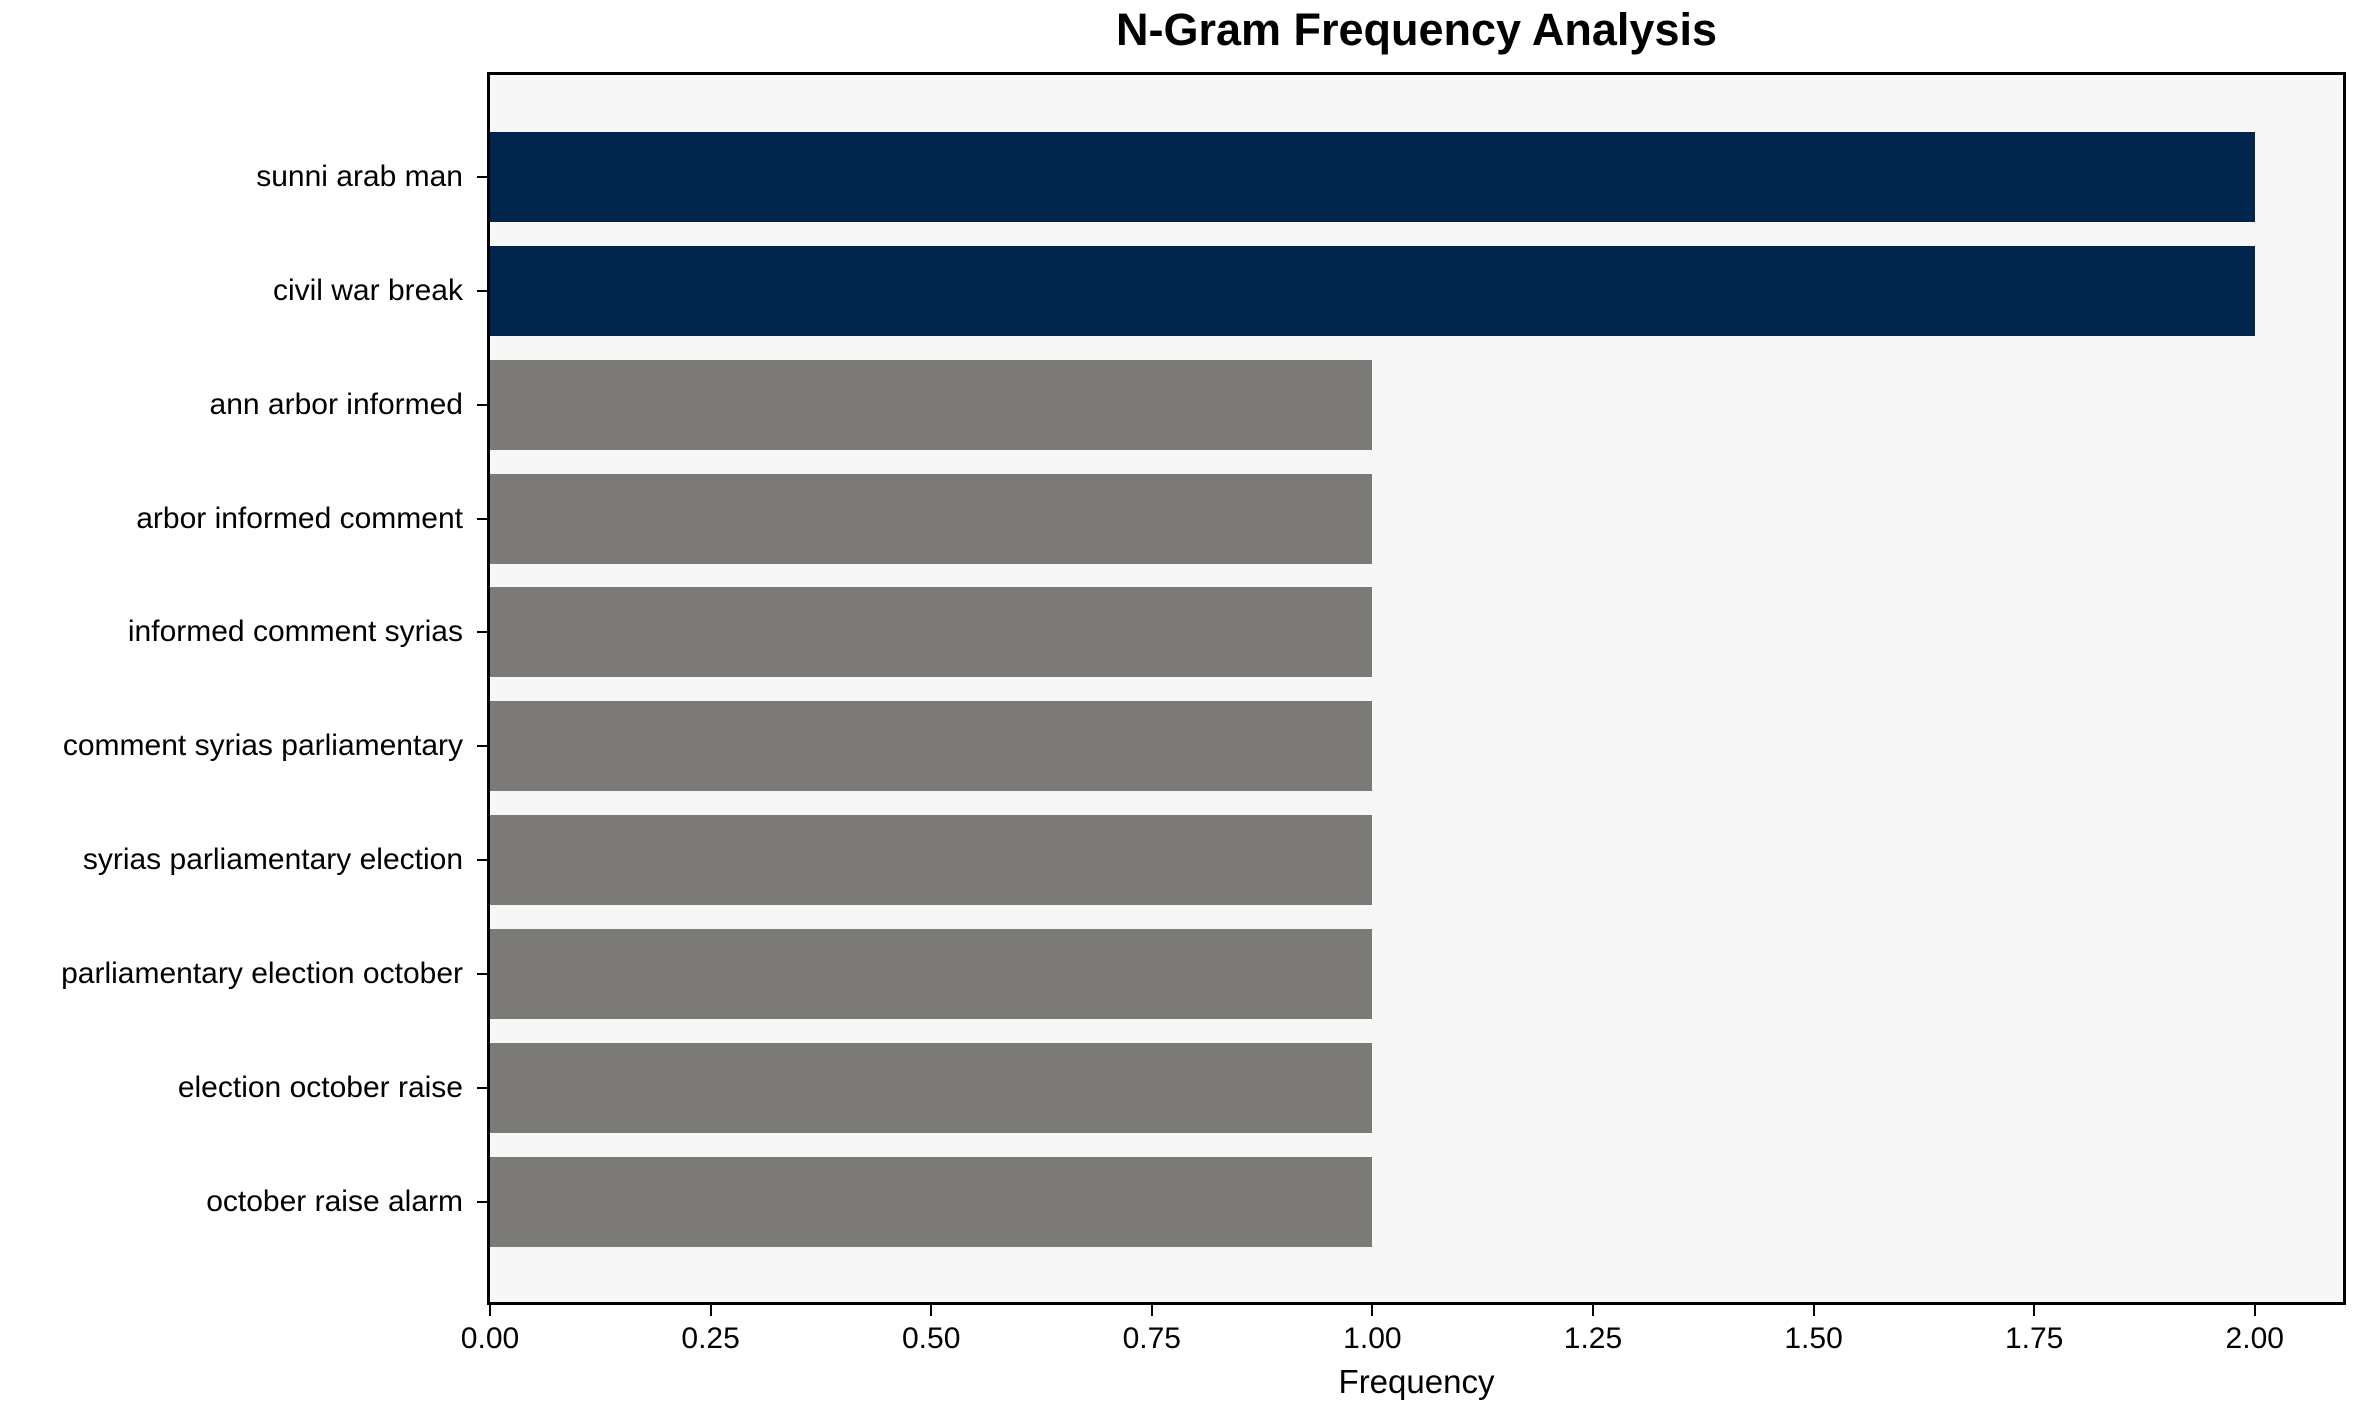 Image resolution: width=2366 pixels, height=1414 pixels. Describe the element at coordinates (262, 973) in the screenshot. I see `y-tick-label: parliamentary election october` at that location.